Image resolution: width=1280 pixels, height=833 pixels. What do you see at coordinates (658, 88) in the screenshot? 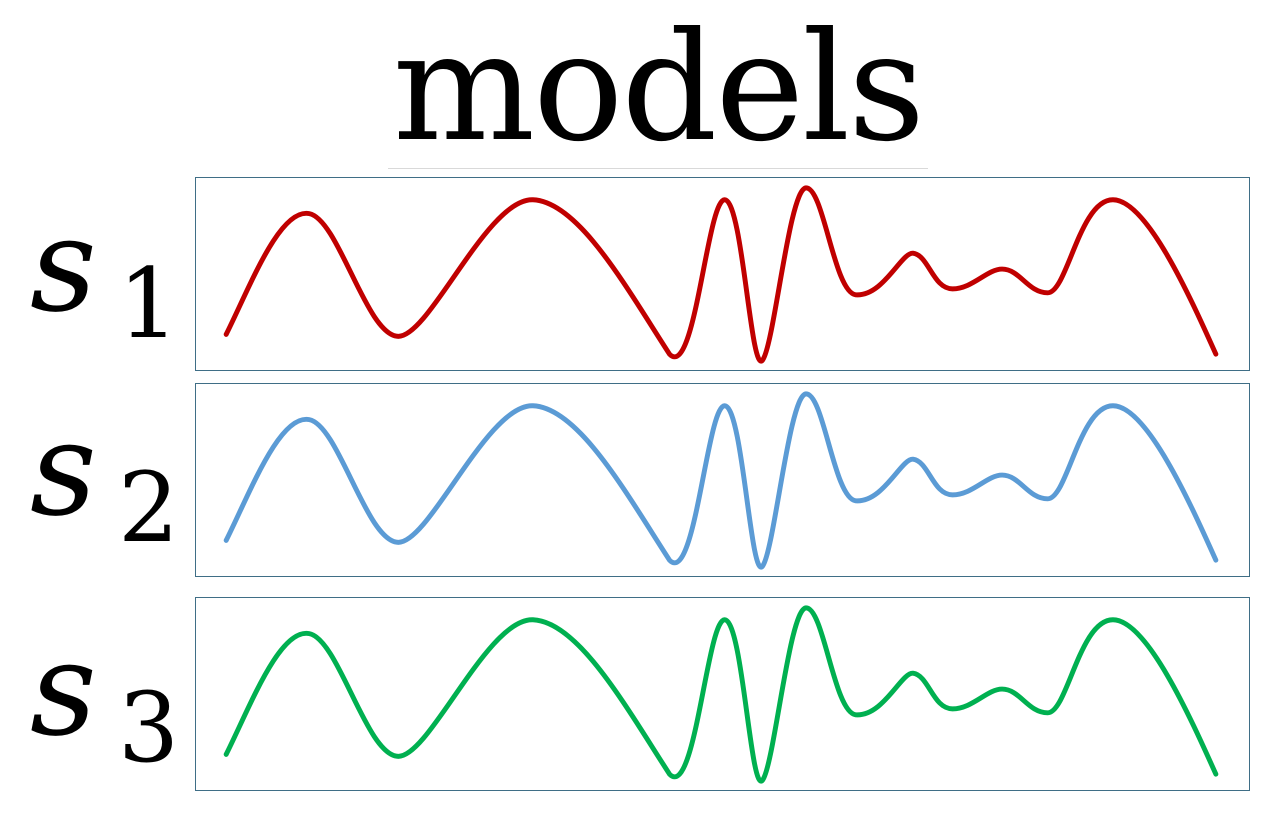
I see `diagram-title: models` at bounding box center [658, 88].